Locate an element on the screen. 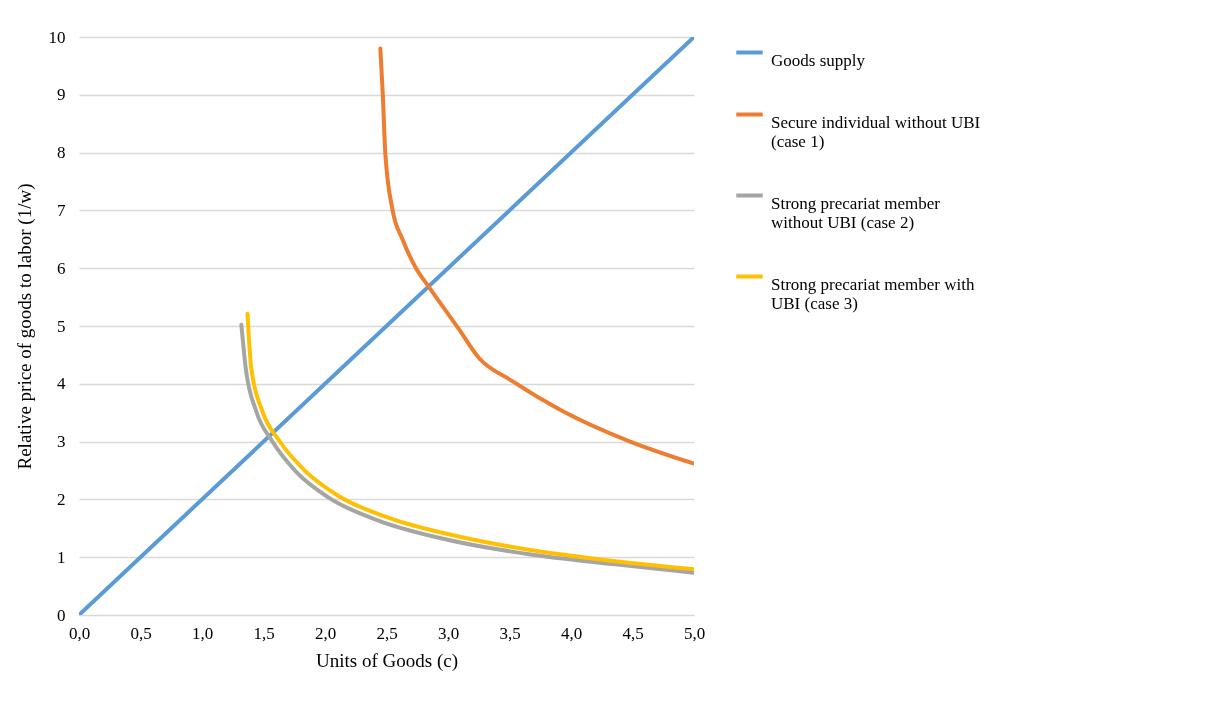 The width and height of the screenshot is (1214, 724). x-tick-label: 4,5 is located at coordinates (633, 633).